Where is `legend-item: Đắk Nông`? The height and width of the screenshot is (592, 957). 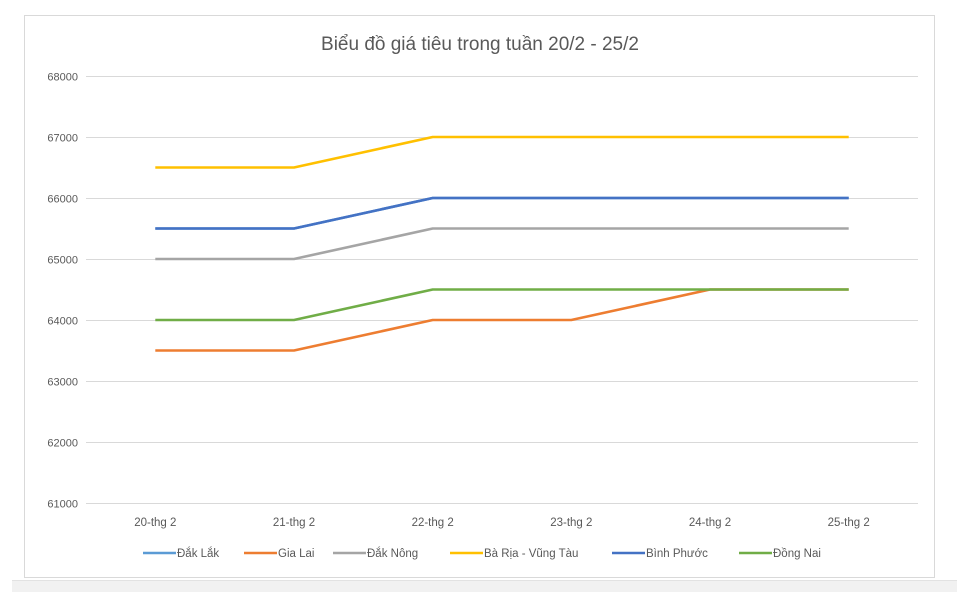 legend-item: Đắk Nông is located at coordinates (375, 553).